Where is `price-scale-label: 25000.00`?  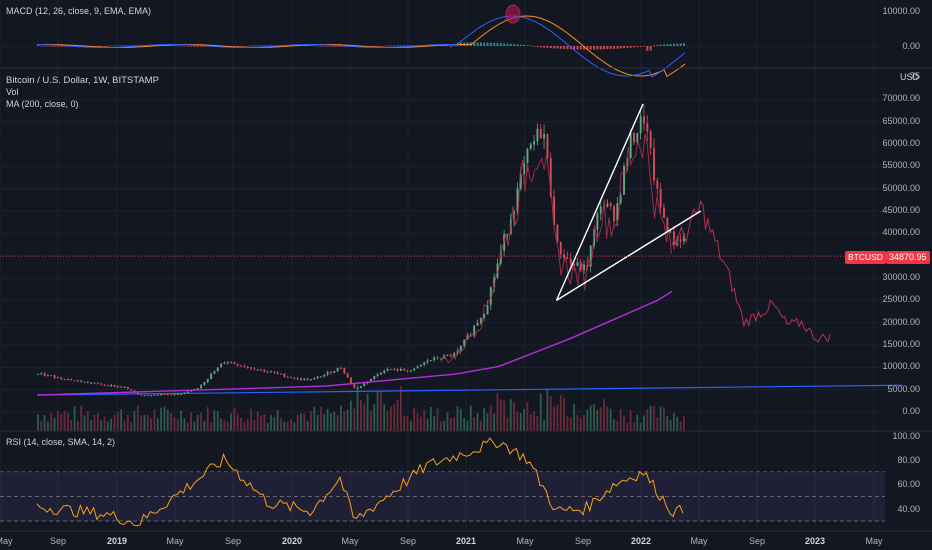
price-scale-label: 25000.00 is located at coordinates (901, 299).